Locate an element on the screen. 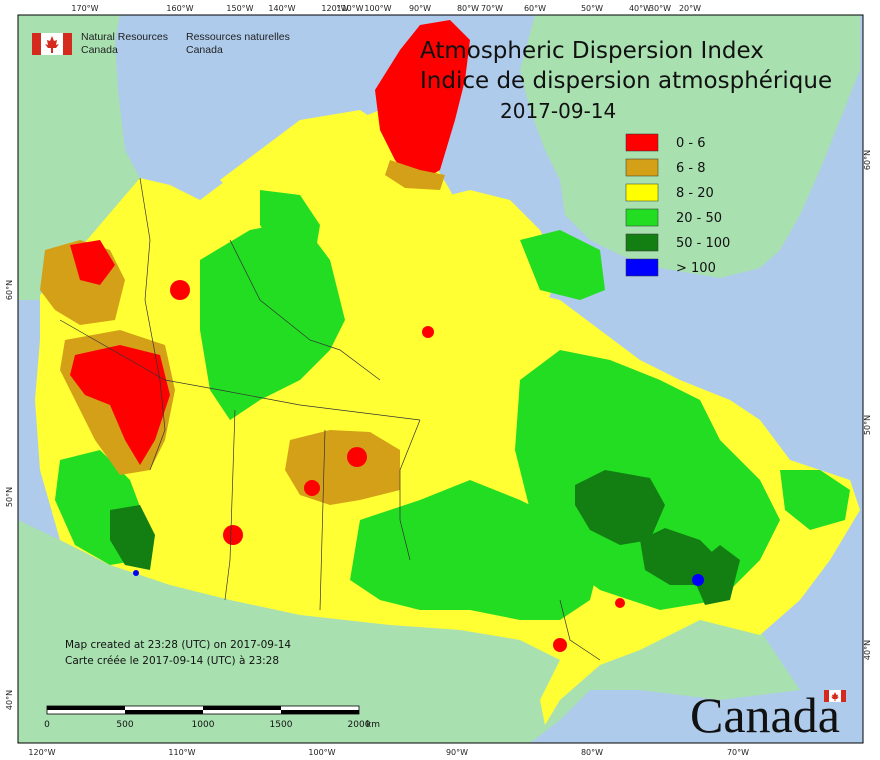 Image resolution: width=880 pixels, height=760 pixels. nu-red-spot is located at coordinates (428, 332).